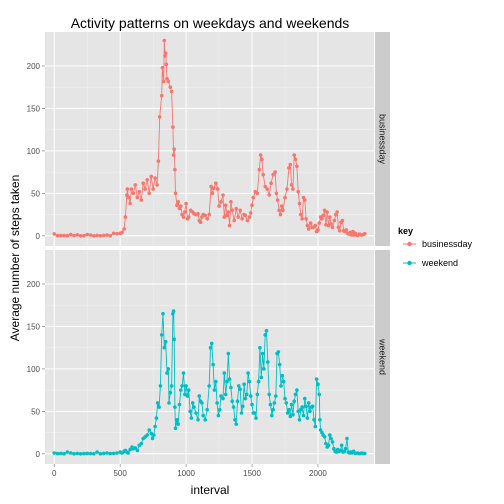 The height and width of the screenshot is (504, 504). I want to click on x-tick-label: 2000, so click(318, 473).